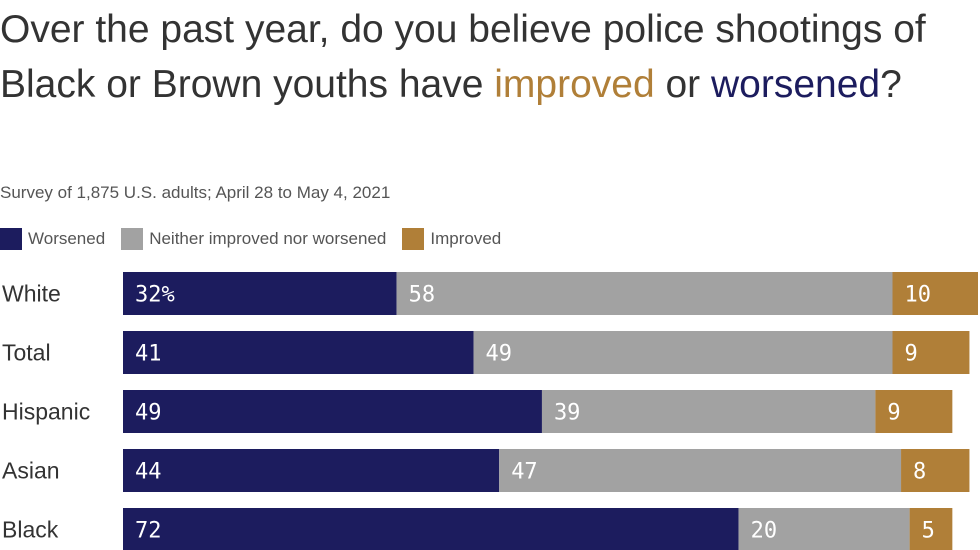 Image resolution: width=980 pixels, height=550 pixels. I want to click on data-label-asian-neither: 47, so click(524, 472).